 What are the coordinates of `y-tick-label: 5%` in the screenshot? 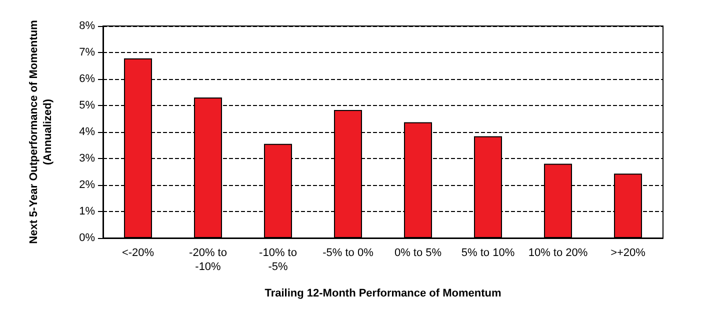 It's located at (87, 106).